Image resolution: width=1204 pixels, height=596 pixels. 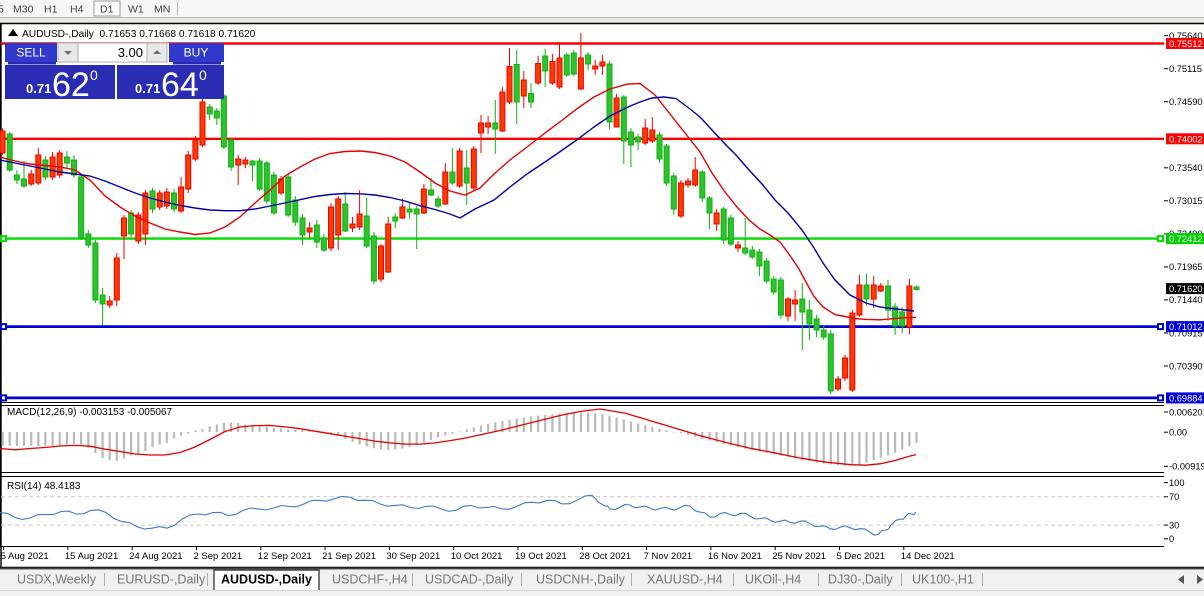 I want to click on svg-text: 2 Sep 2021, so click(x=218, y=556).